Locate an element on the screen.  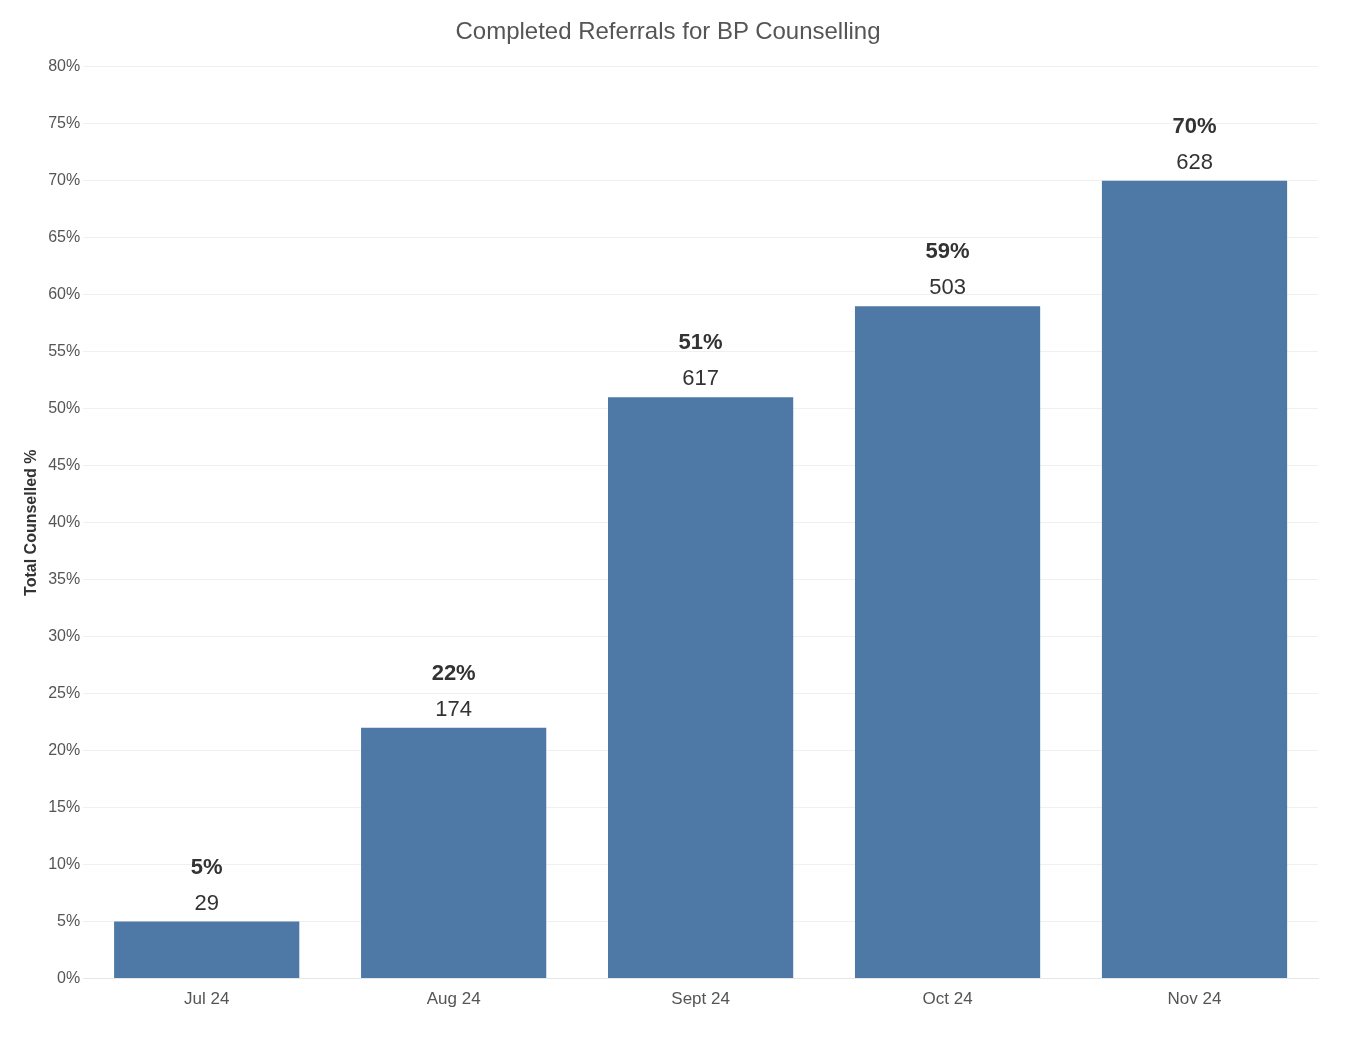
y-tick-label: 80% is located at coordinates (64, 66).